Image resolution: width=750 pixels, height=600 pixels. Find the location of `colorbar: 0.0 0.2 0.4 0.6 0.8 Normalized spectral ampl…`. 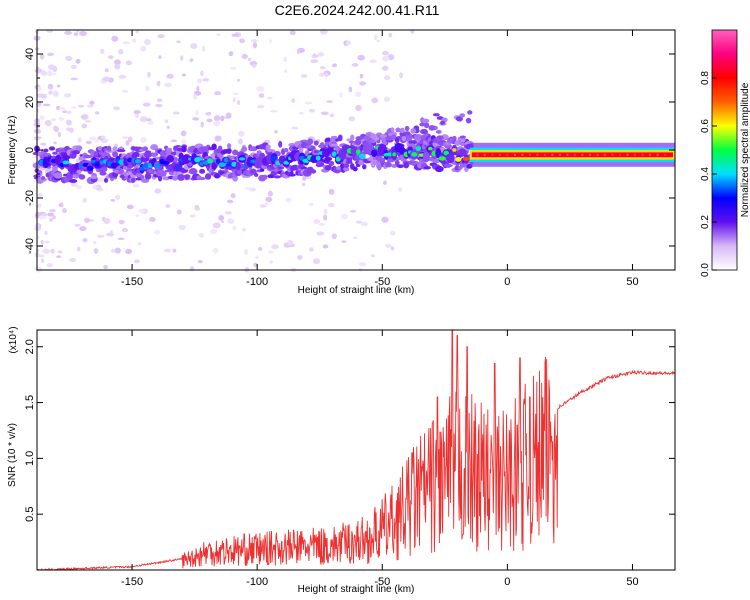

colorbar: 0.0 0.2 0.4 0.6 0.8 Normalized spectral ampl… is located at coordinates (725, 153).